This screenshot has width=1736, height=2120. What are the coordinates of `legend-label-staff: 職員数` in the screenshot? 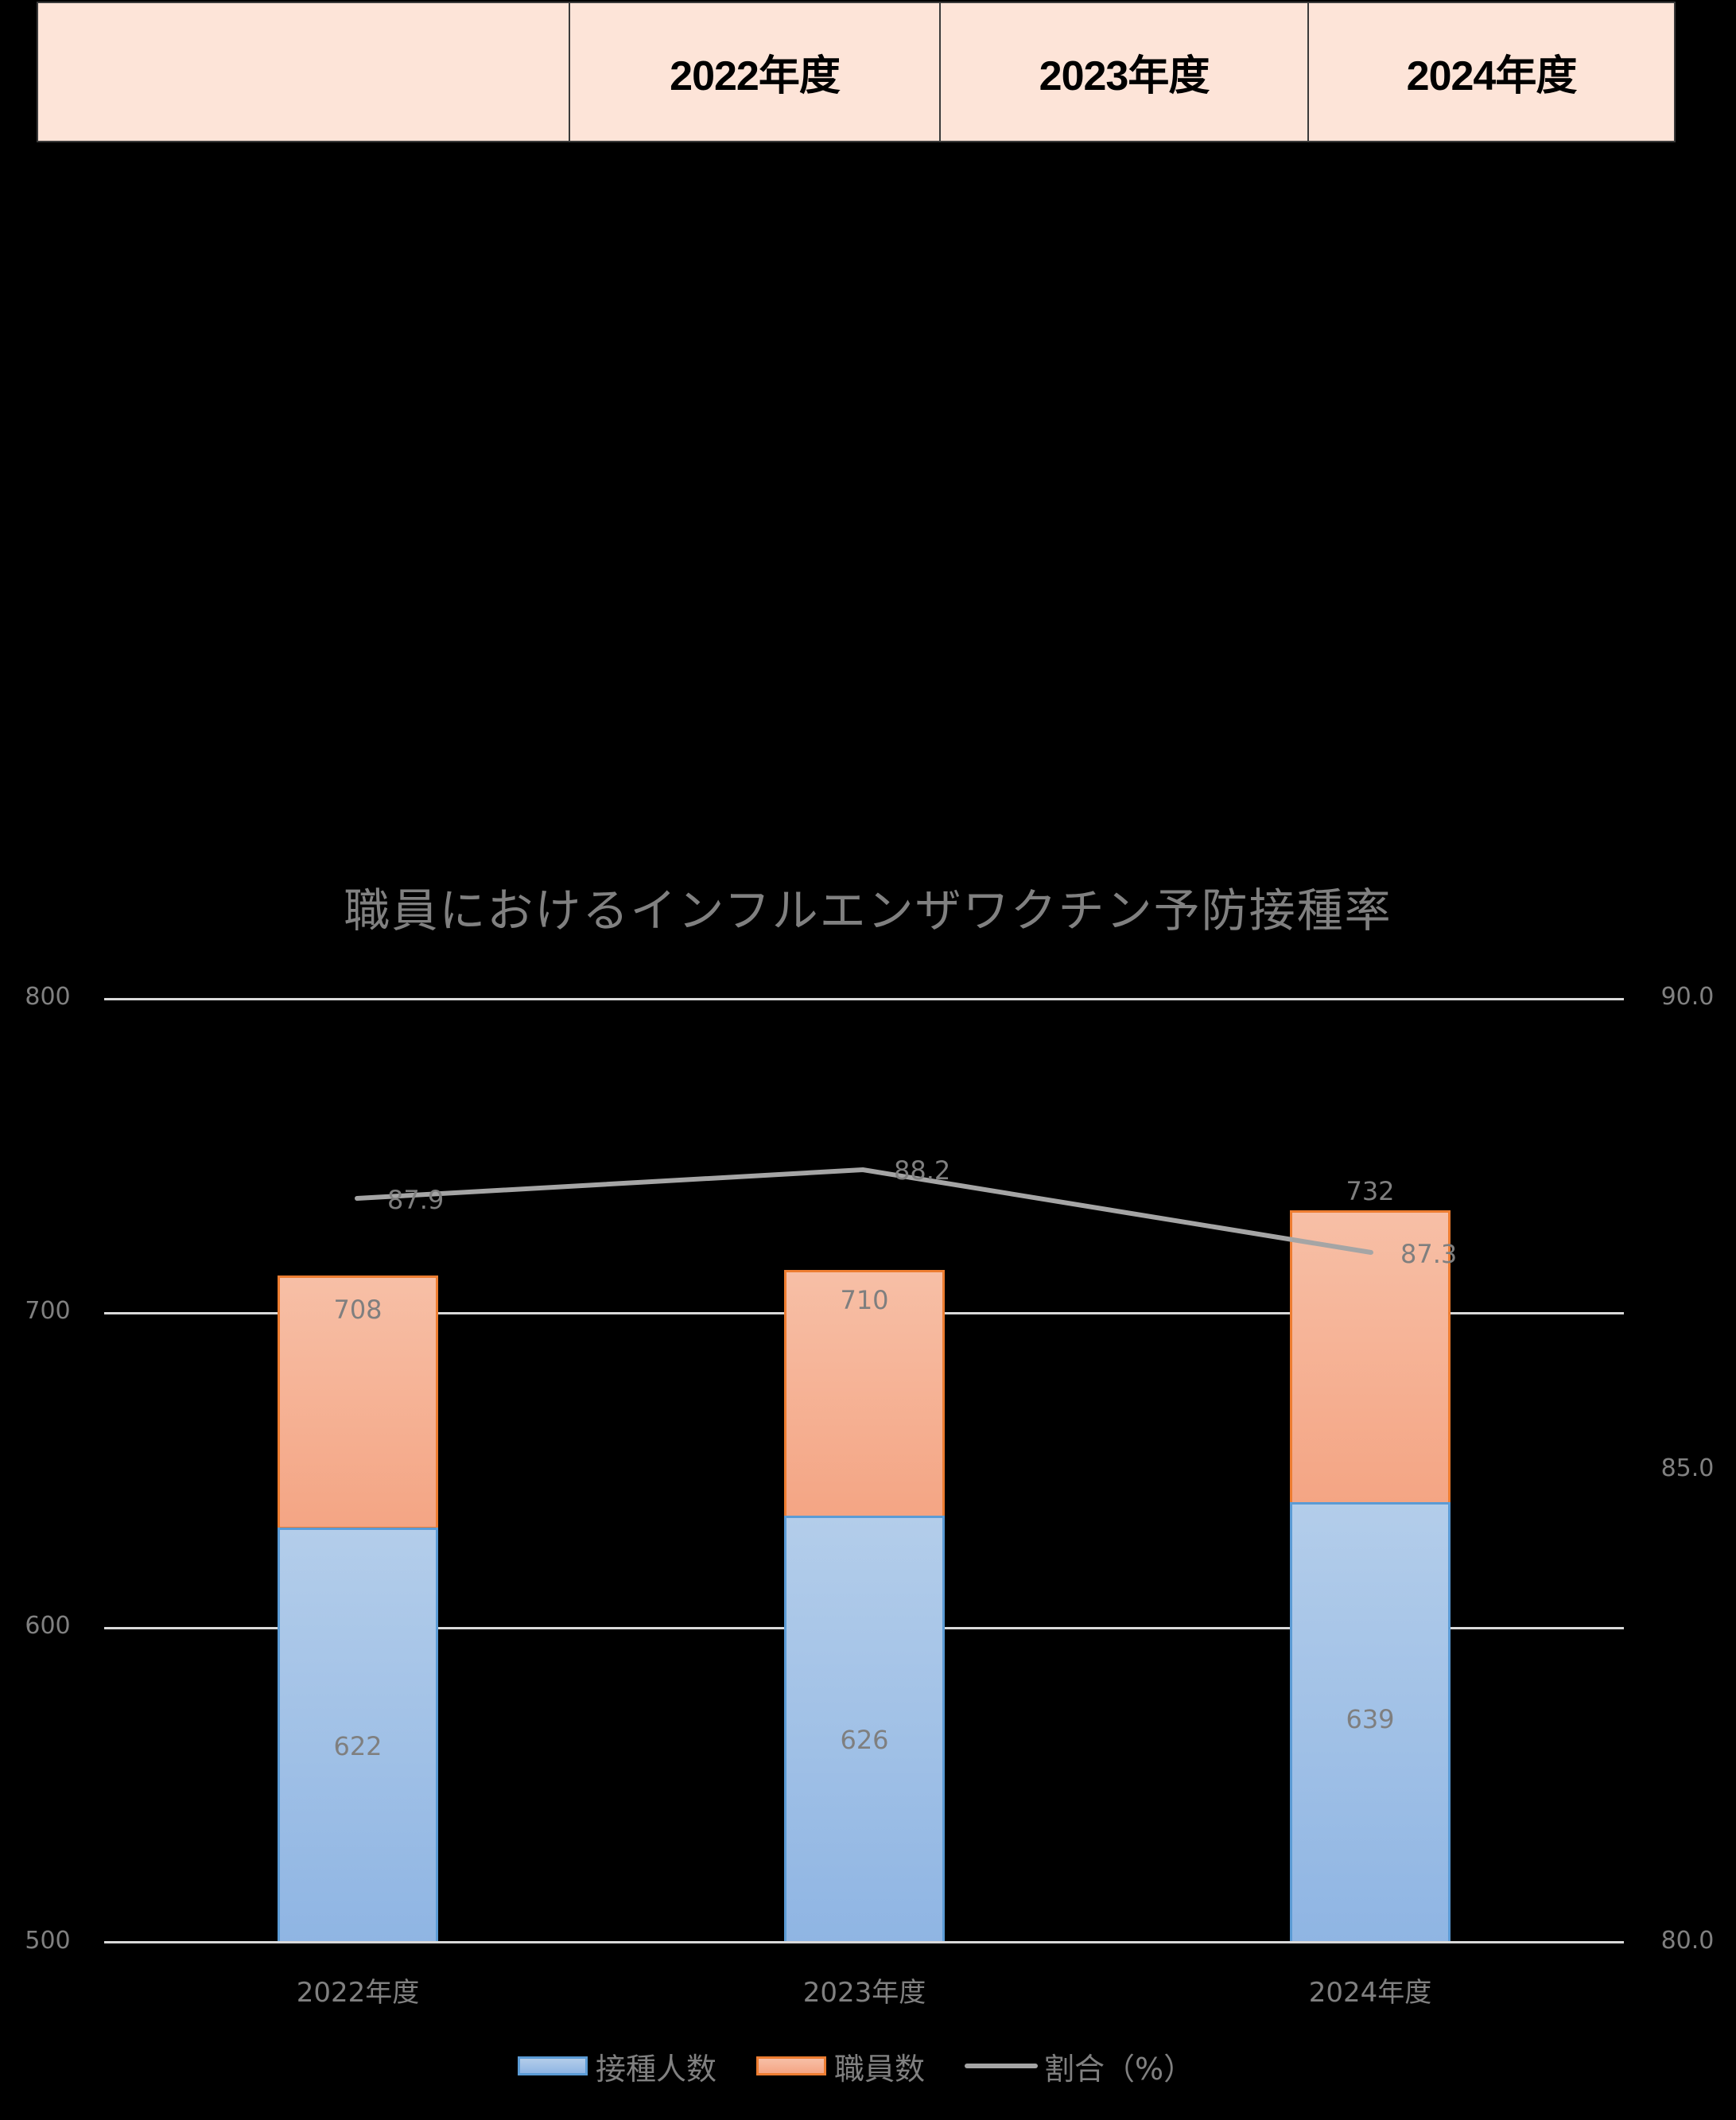 It's located at (880, 2069).